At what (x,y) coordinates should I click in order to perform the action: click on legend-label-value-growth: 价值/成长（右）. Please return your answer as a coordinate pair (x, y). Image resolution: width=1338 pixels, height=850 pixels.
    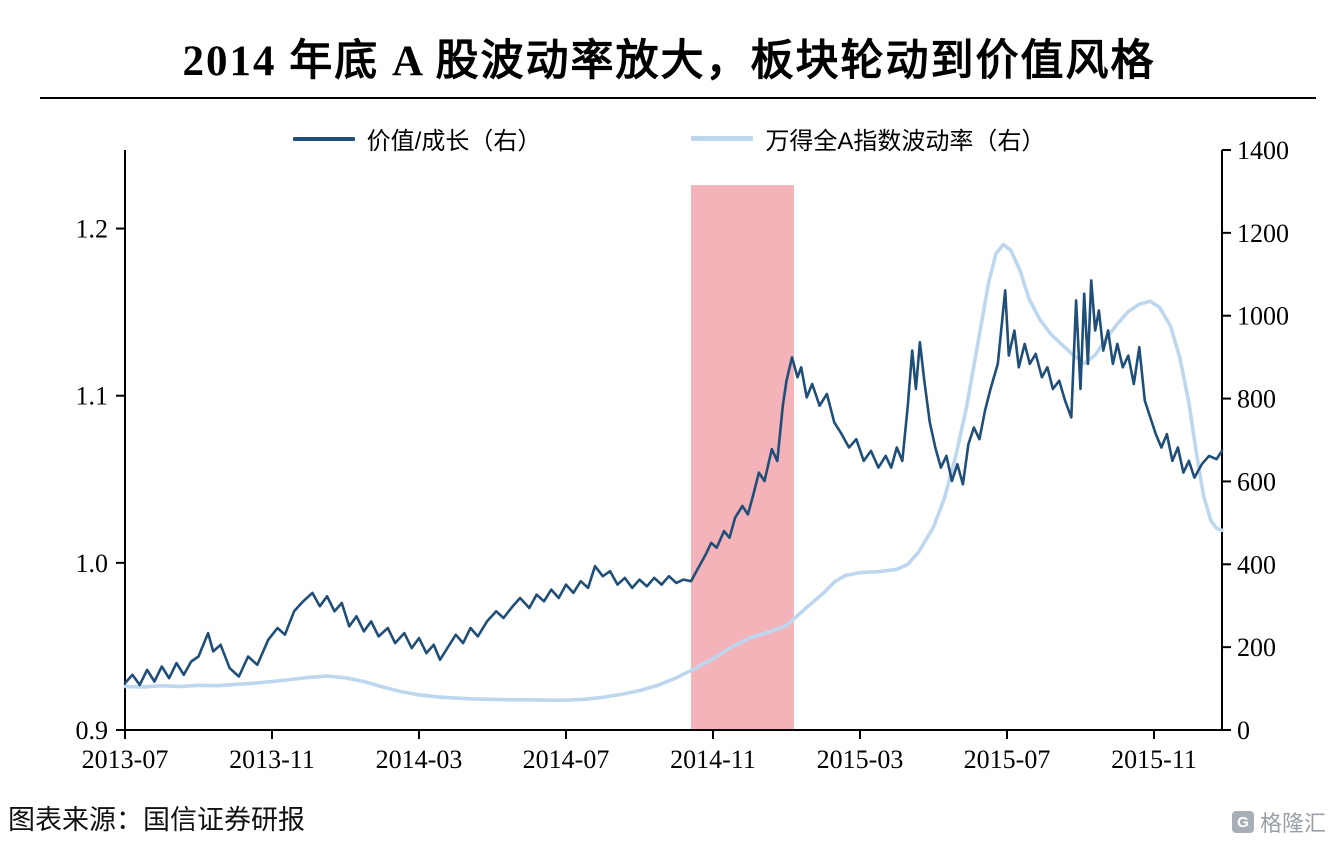
    Looking at the image, I should click on (454, 141).